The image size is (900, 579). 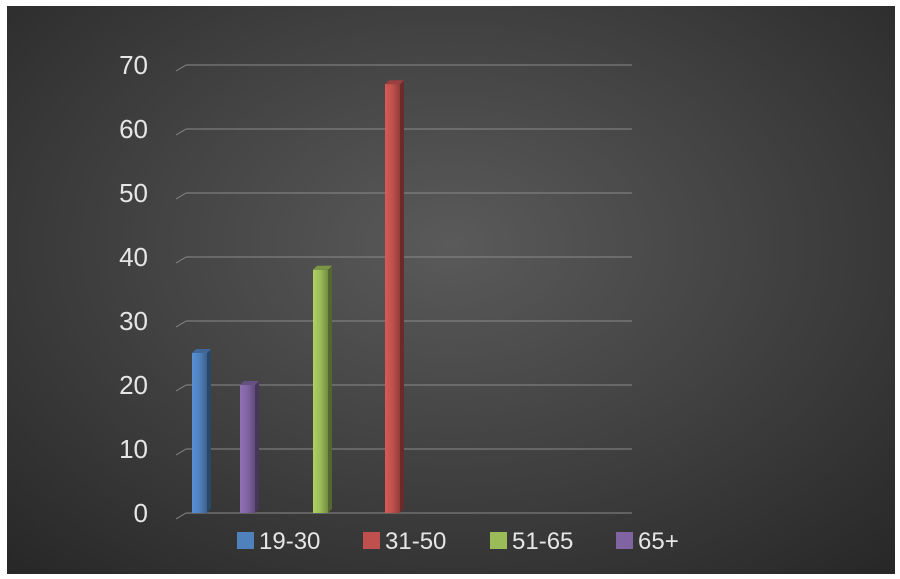 What do you see at coordinates (133, 257) in the screenshot?
I see `y-tick-label: 40` at bounding box center [133, 257].